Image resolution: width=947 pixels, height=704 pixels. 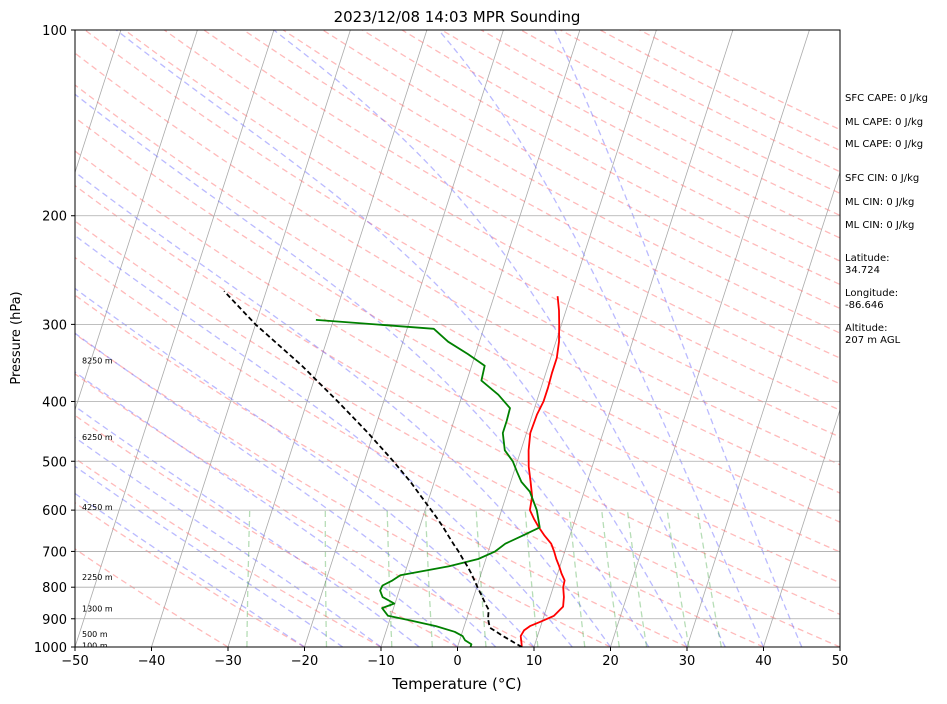 I want to click on x-tick-label: −10, so click(x=380, y=661).